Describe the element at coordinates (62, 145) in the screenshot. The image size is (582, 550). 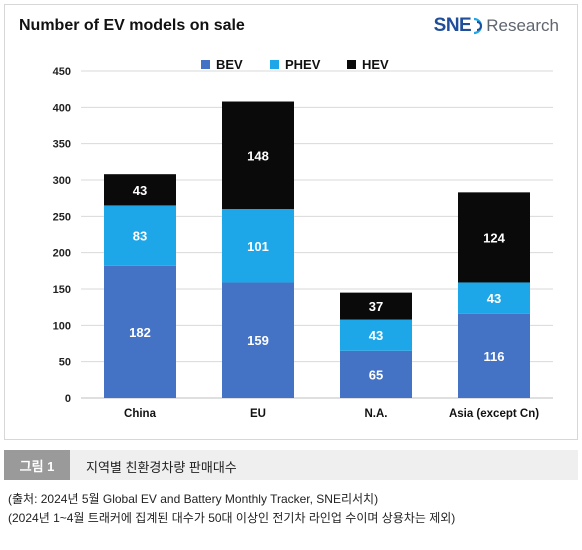
I see `y-tick-label: 350` at that location.